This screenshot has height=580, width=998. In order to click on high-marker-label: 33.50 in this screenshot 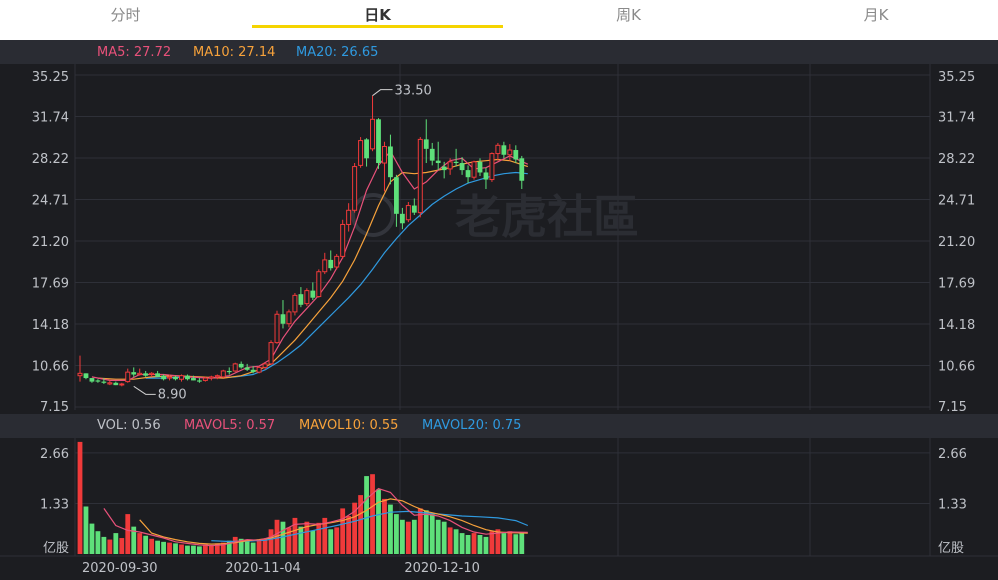, I will do `click(413, 91)`.